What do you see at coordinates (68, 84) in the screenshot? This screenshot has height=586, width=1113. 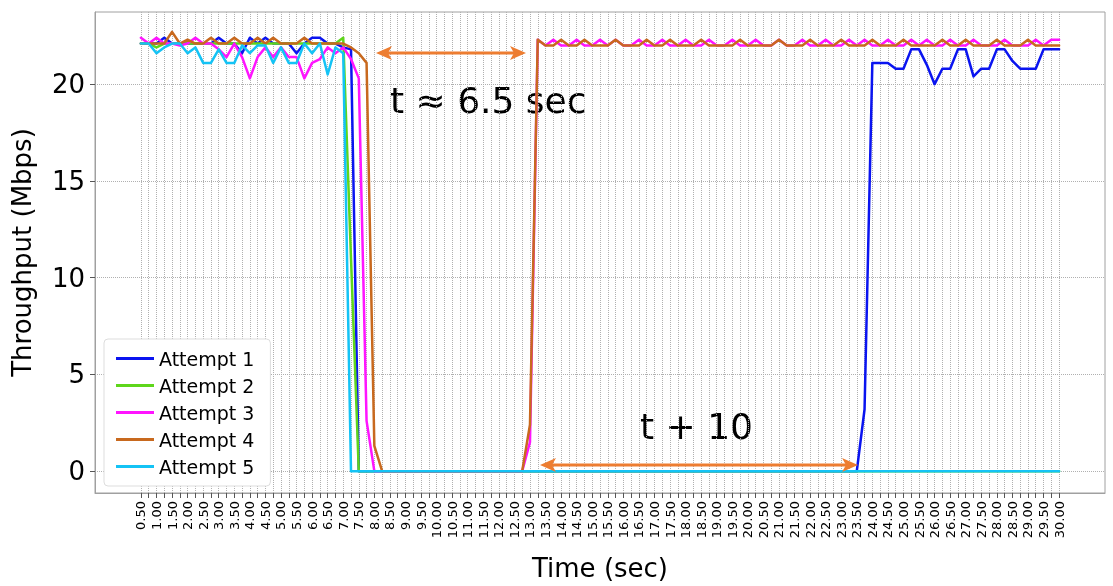 I see `y-tick-label: 20` at bounding box center [68, 84].